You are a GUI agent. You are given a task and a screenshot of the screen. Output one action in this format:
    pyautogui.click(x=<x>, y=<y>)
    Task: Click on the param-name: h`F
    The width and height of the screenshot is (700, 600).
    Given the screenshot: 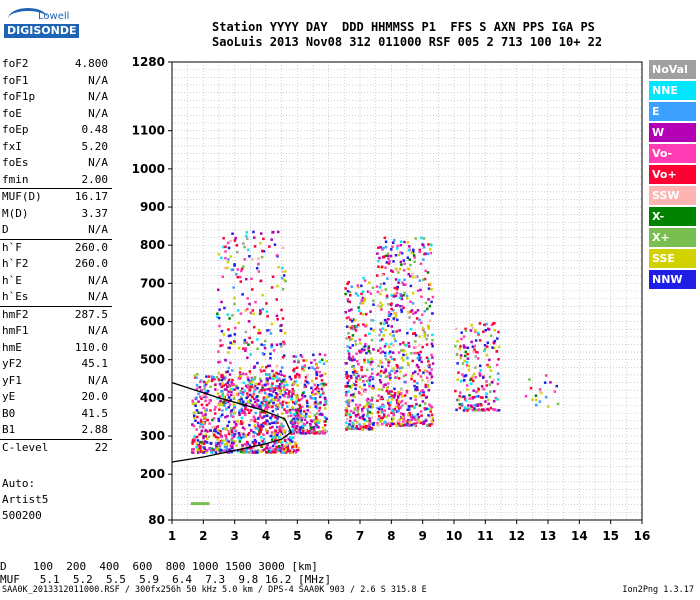 What is the action you would take?
    pyautogui.click(x=12, y=247)
    